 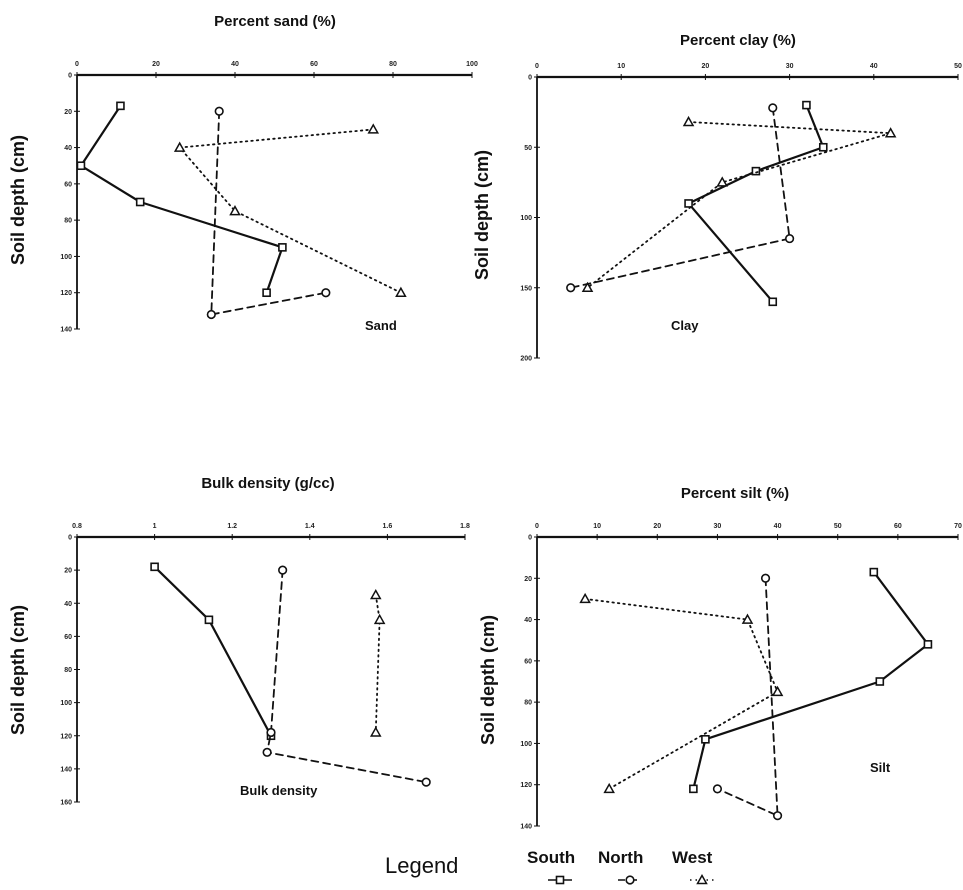 What do you see at coordinates (381, 325) in the screenshot?
I see `chart-annotation: Sand` at bounding box center [381, 325].